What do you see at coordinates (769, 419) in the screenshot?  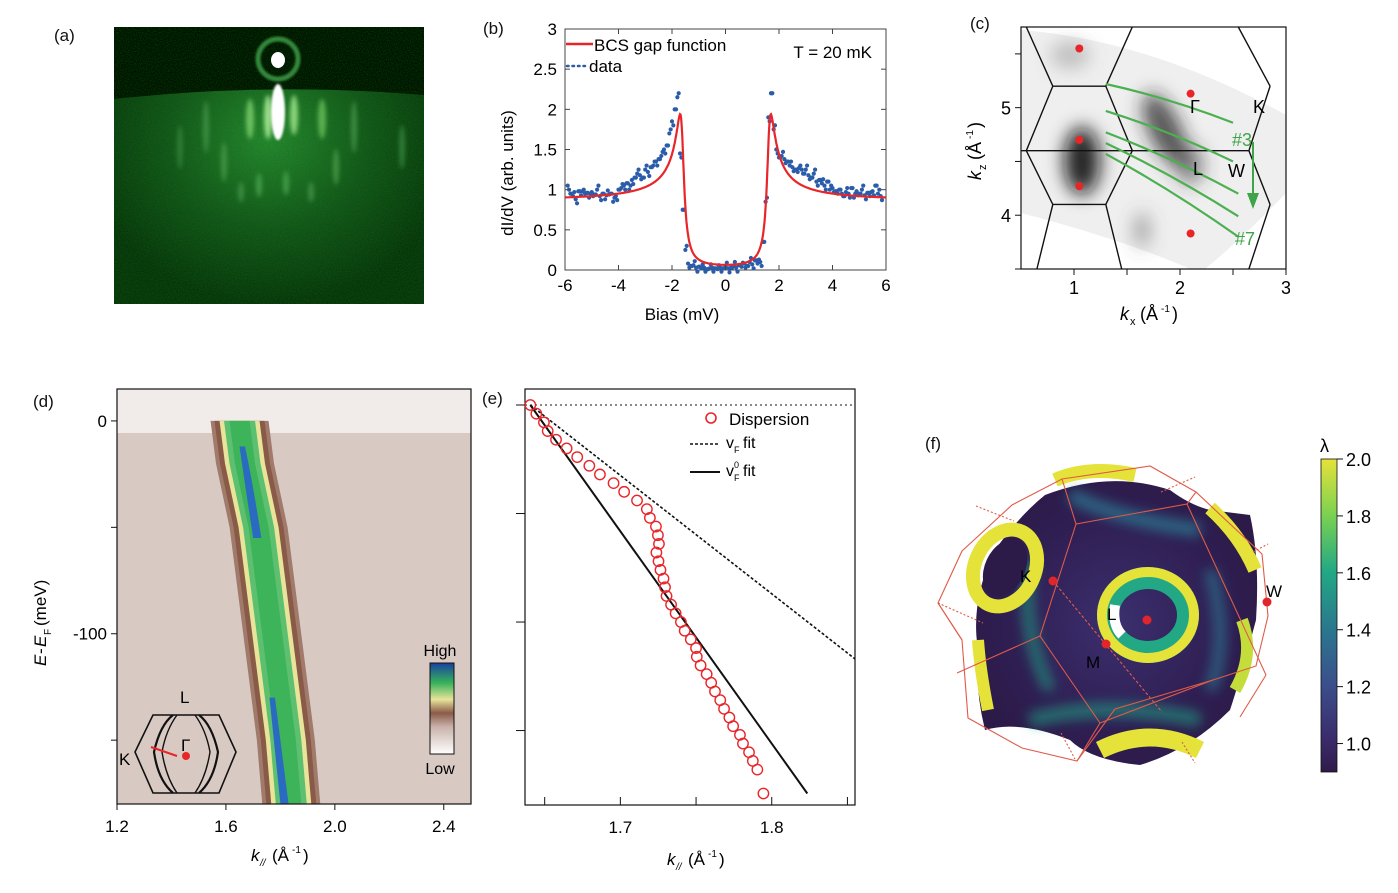 I see `legend-dispersion-label: Dispersion` at bounding box center [769, 419].